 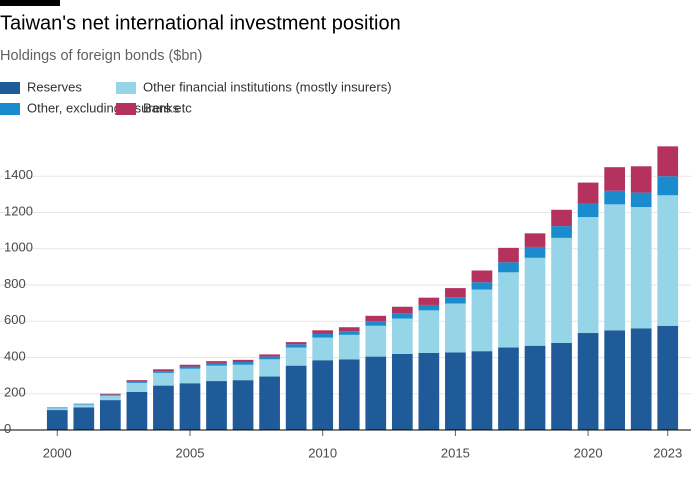 What do you see at coordinates (18, 210) in the screenshot?
I see `y-tick-label: 1200` at bounding box center [18, 210].